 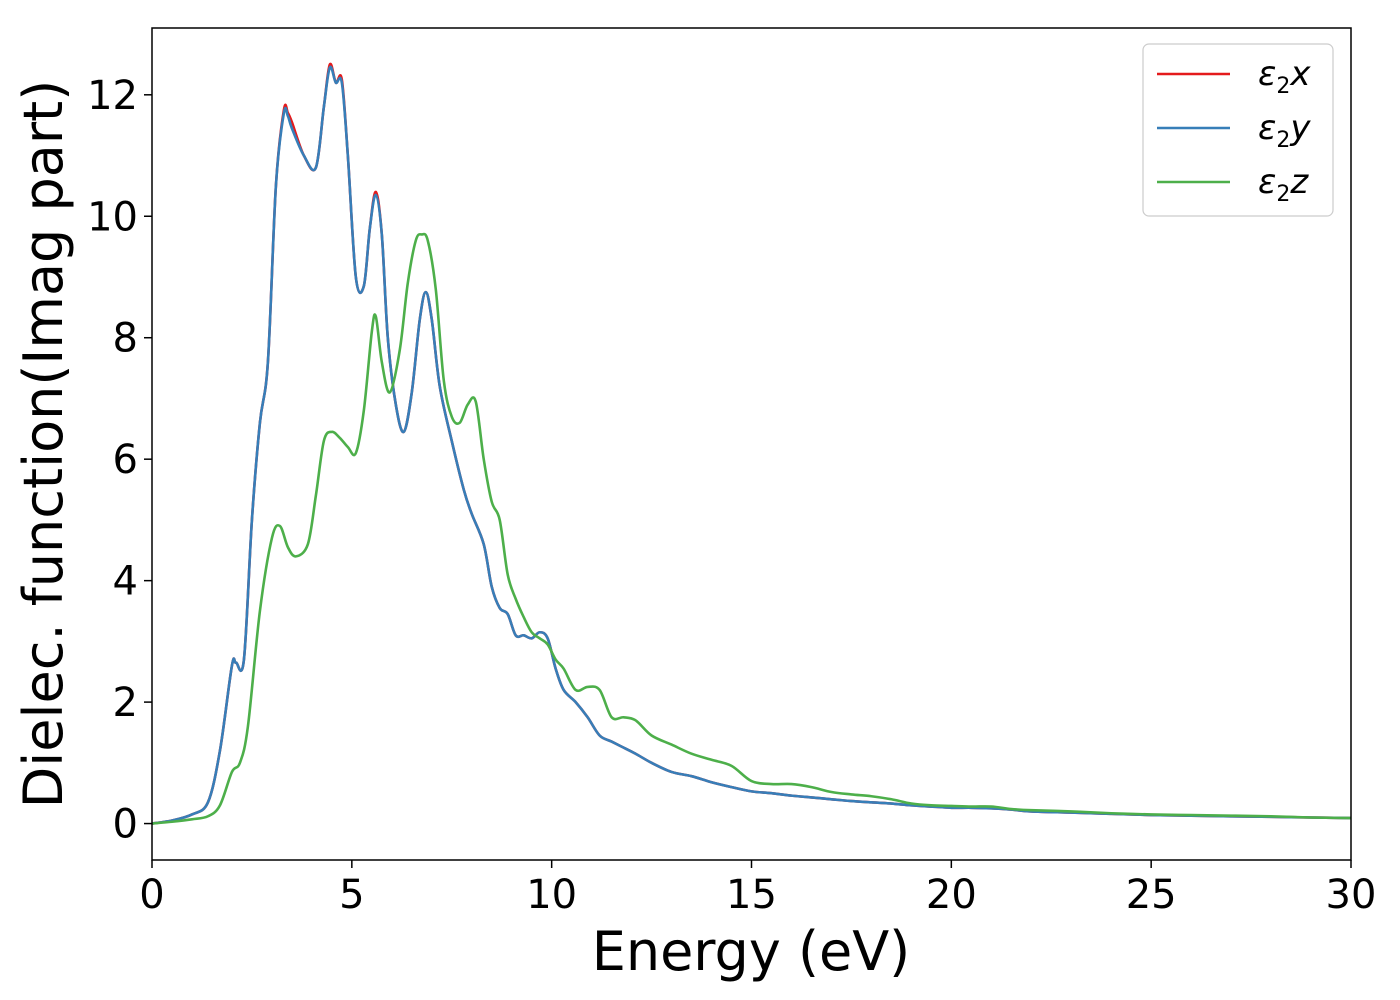 I want to click on y-axis-label: Dielec. function(Imag part), so click(x=43, y=444).